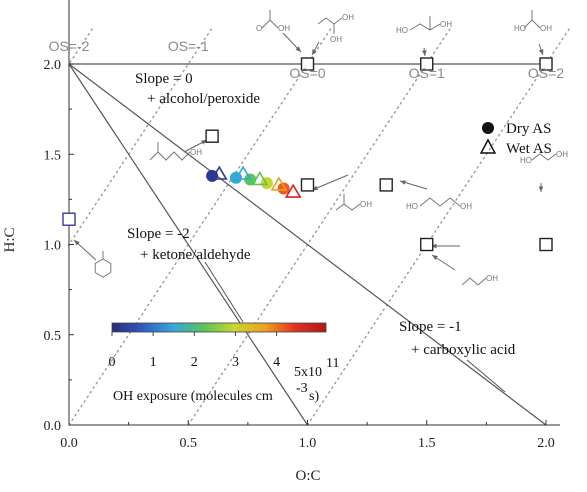 The image size is (587, 492). Describe the element at coordinates (158, 234) in the screenshot. I see `annotation-title: Slope = -2` at that location.